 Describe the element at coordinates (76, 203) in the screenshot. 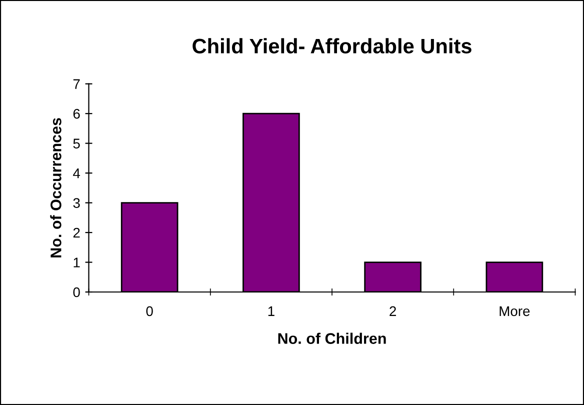

I see `y-tick-label: 3` at that location.